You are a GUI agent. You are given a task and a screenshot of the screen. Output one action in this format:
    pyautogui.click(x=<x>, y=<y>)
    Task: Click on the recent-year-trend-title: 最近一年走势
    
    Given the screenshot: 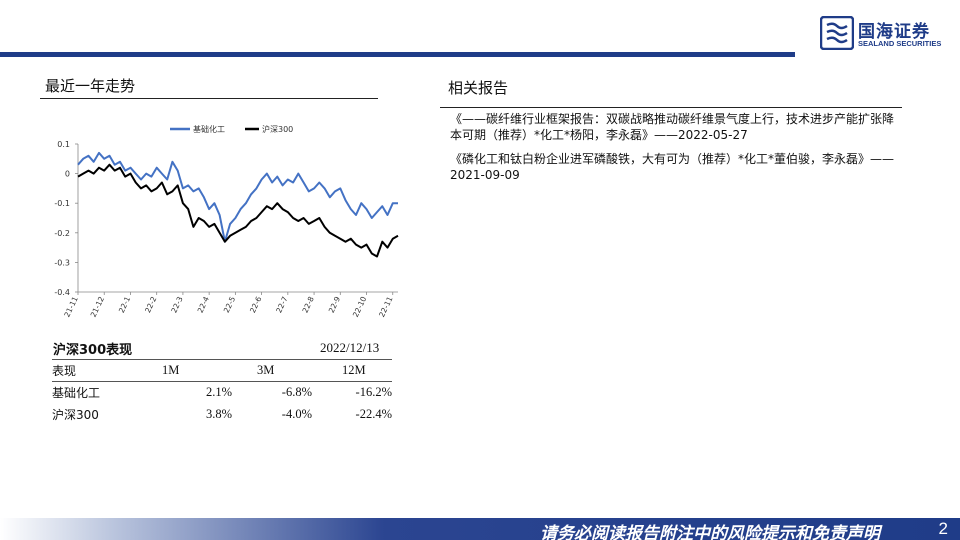 What is the action you would take?
    pyautogui.click(x=90, y=86)
    